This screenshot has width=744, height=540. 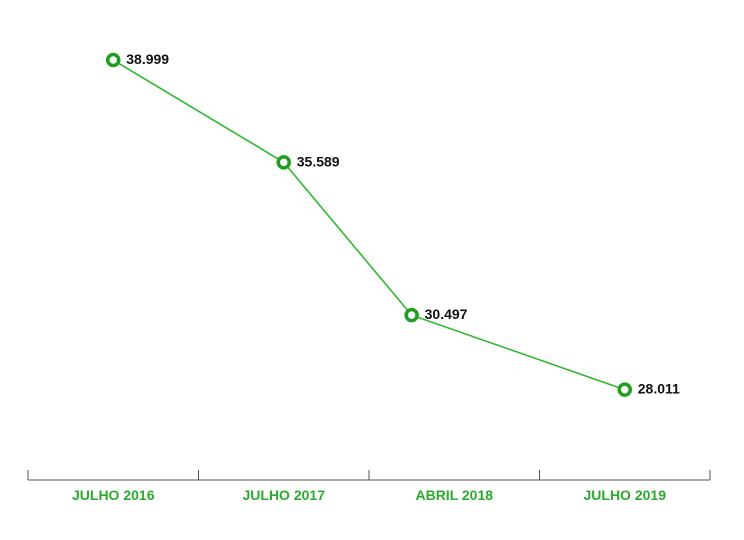 I want to click on x-tick-label: JULHO 2019, so click(x=625, y=495).